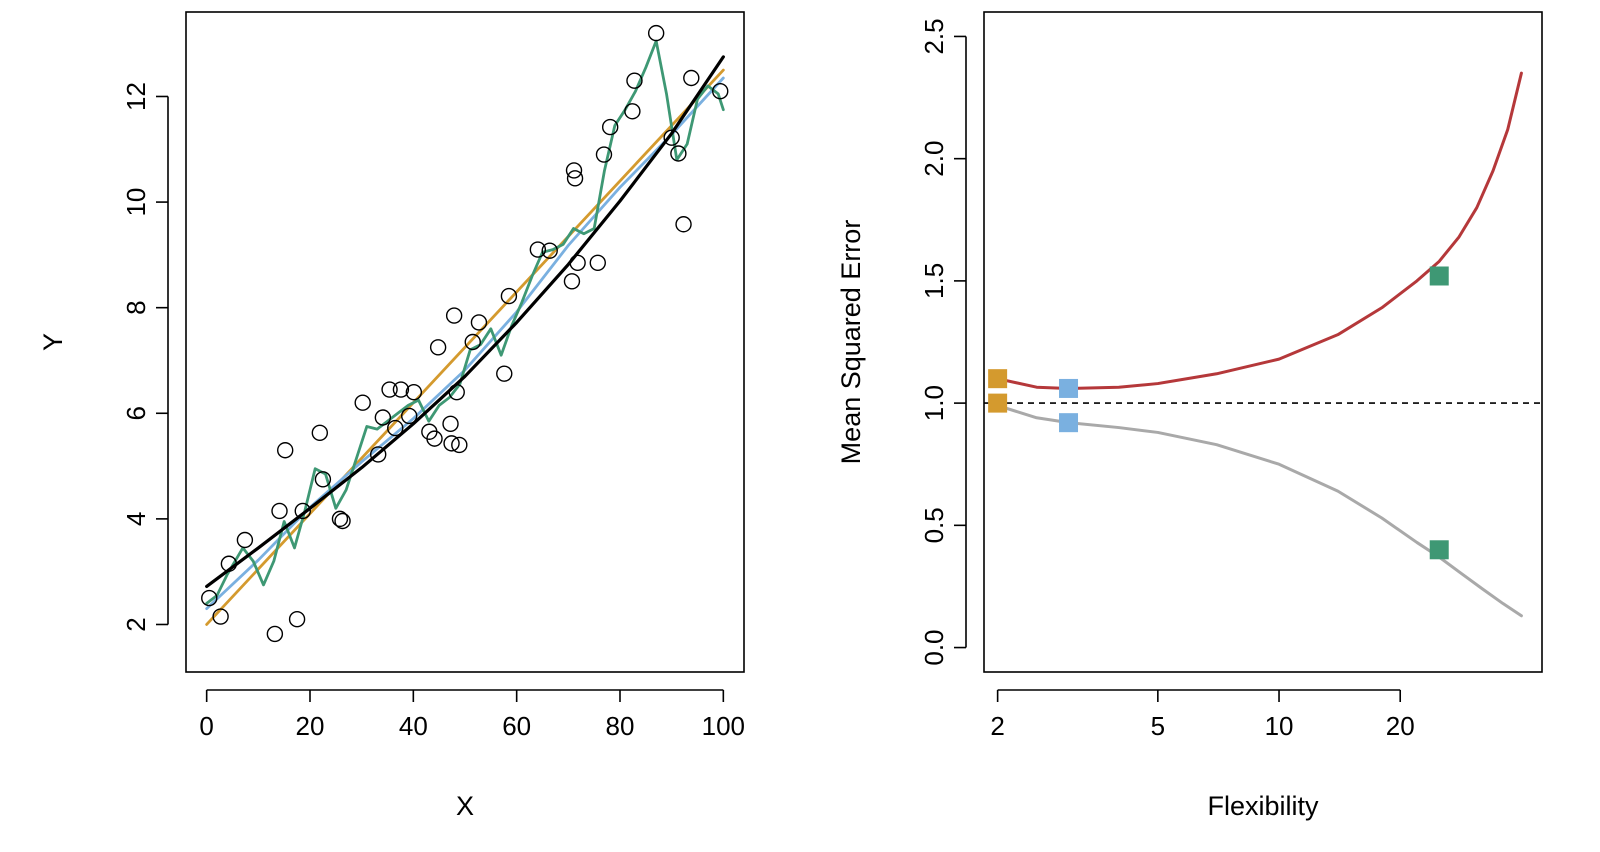  Describe the element at coordinates (934, 36) in the screenshot. I see `y-tick-label: 2.5` at that location.